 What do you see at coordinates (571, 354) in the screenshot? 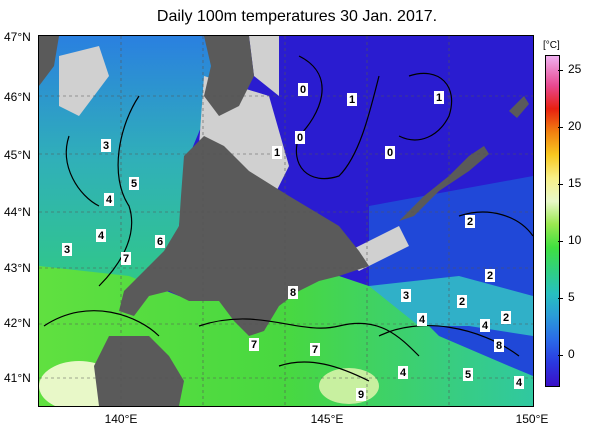
I see `colorbar-label-0: 0` at bounding box center [571, 354].